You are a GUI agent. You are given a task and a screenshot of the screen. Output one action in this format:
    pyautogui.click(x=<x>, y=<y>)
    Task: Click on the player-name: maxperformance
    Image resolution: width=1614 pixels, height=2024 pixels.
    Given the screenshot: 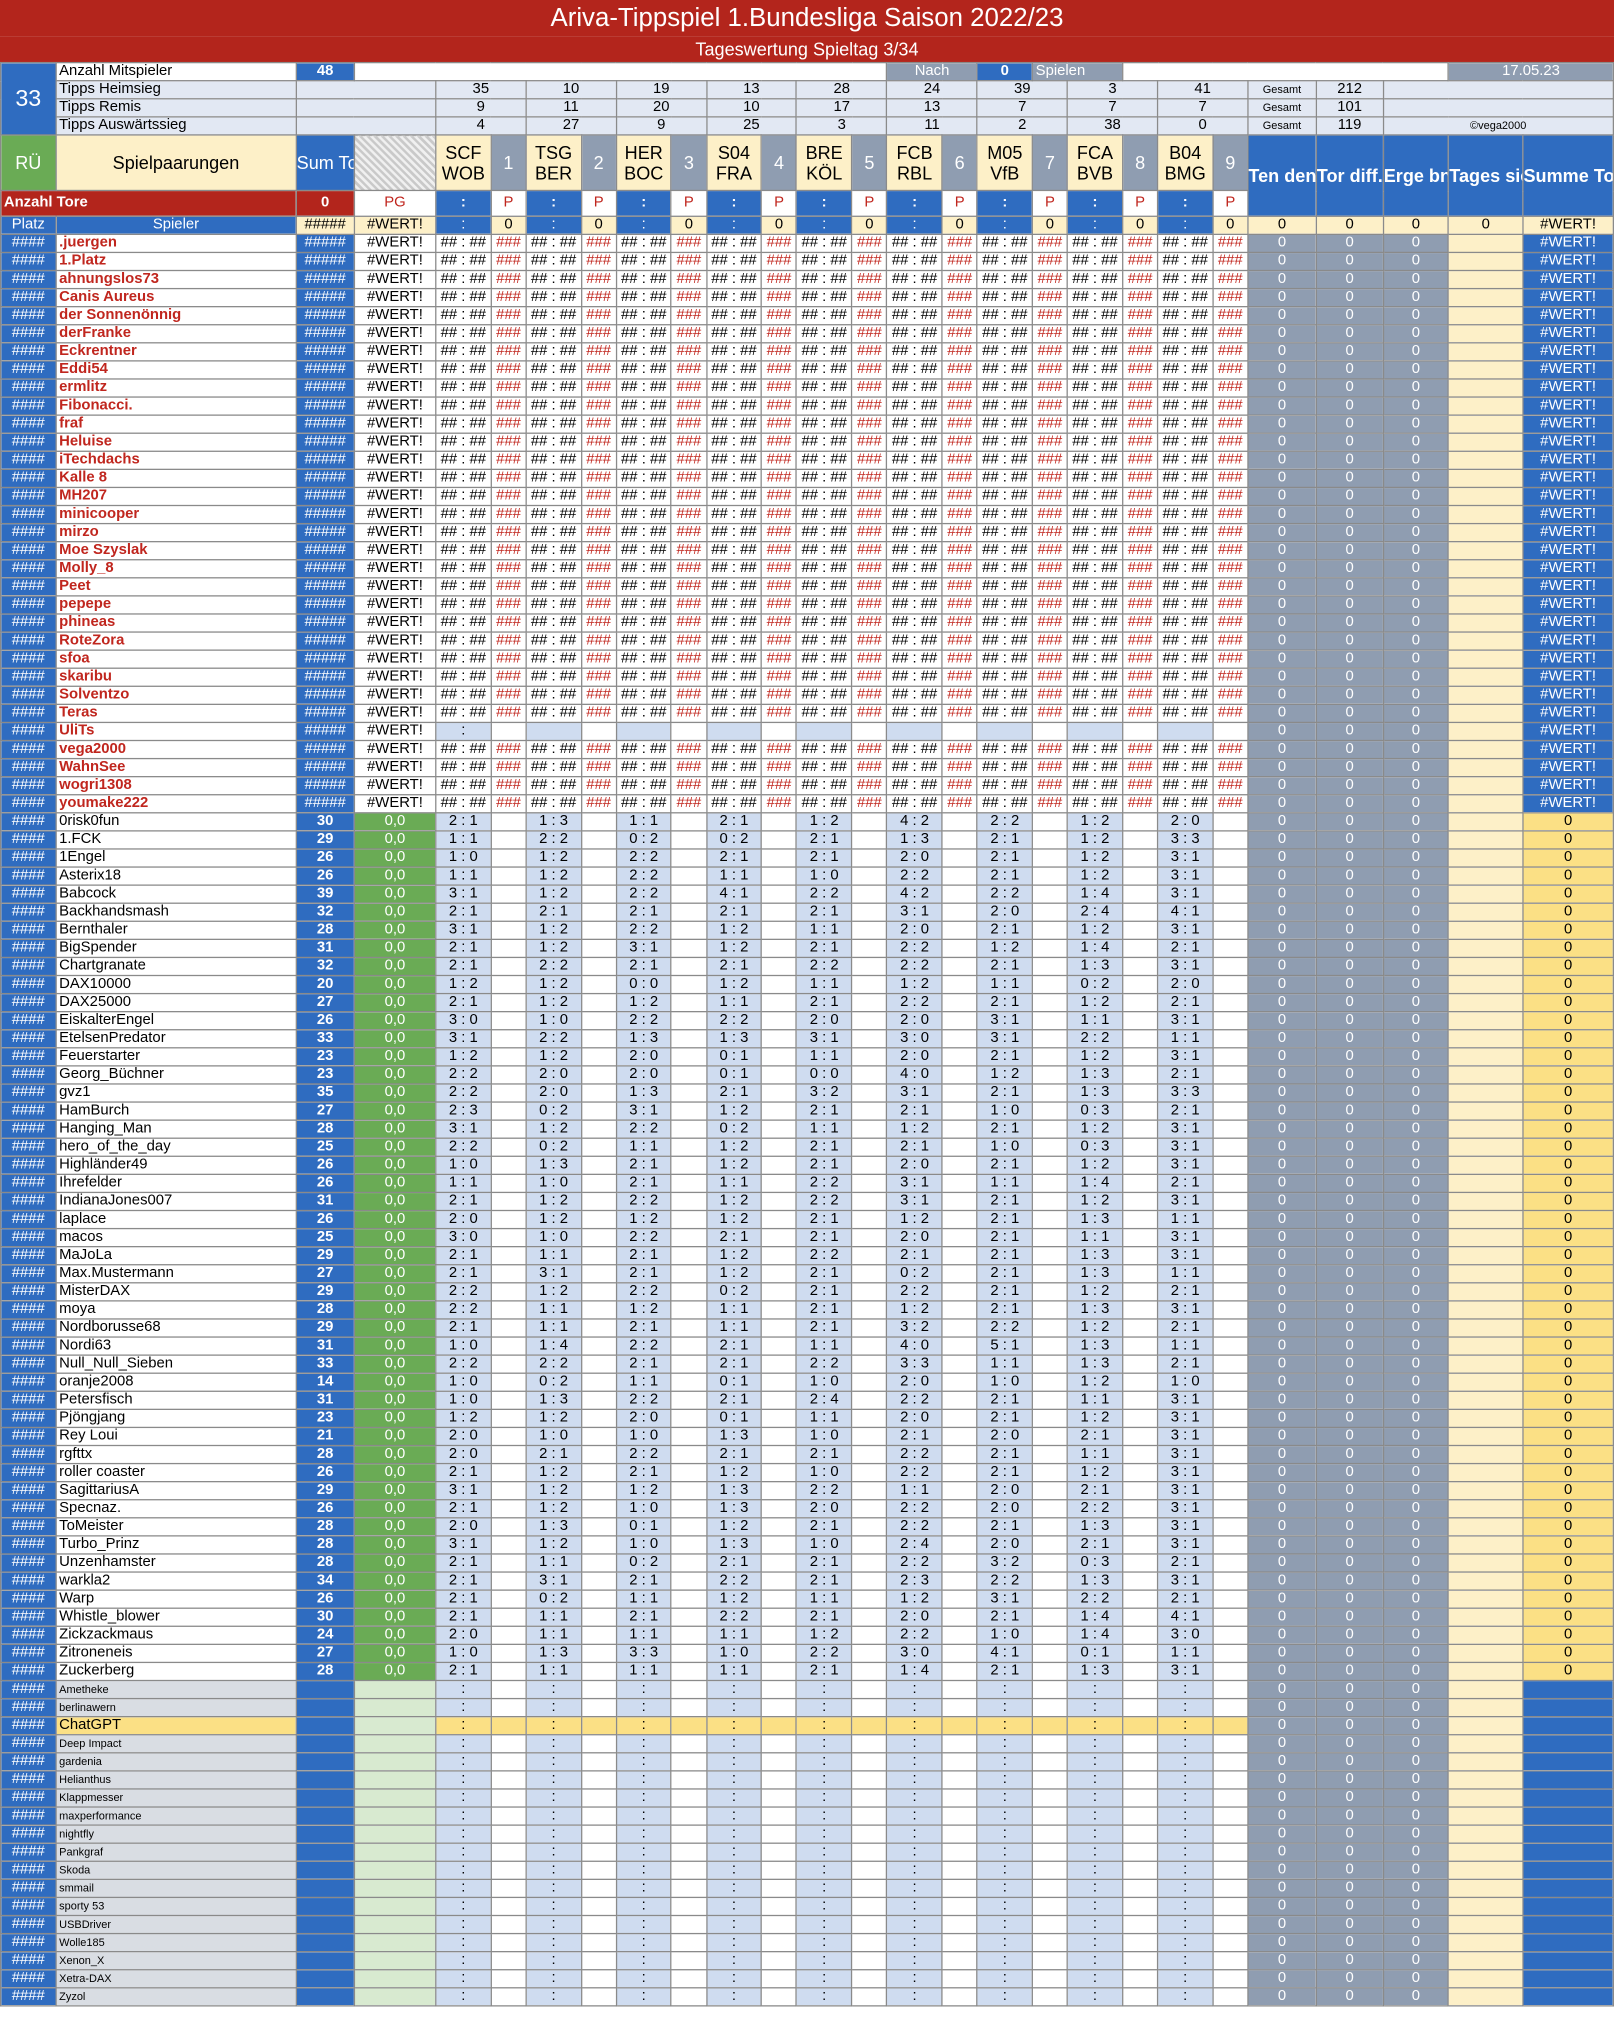 What is the action you would take?
    pyautogui.click(x=176, y=1816)
    